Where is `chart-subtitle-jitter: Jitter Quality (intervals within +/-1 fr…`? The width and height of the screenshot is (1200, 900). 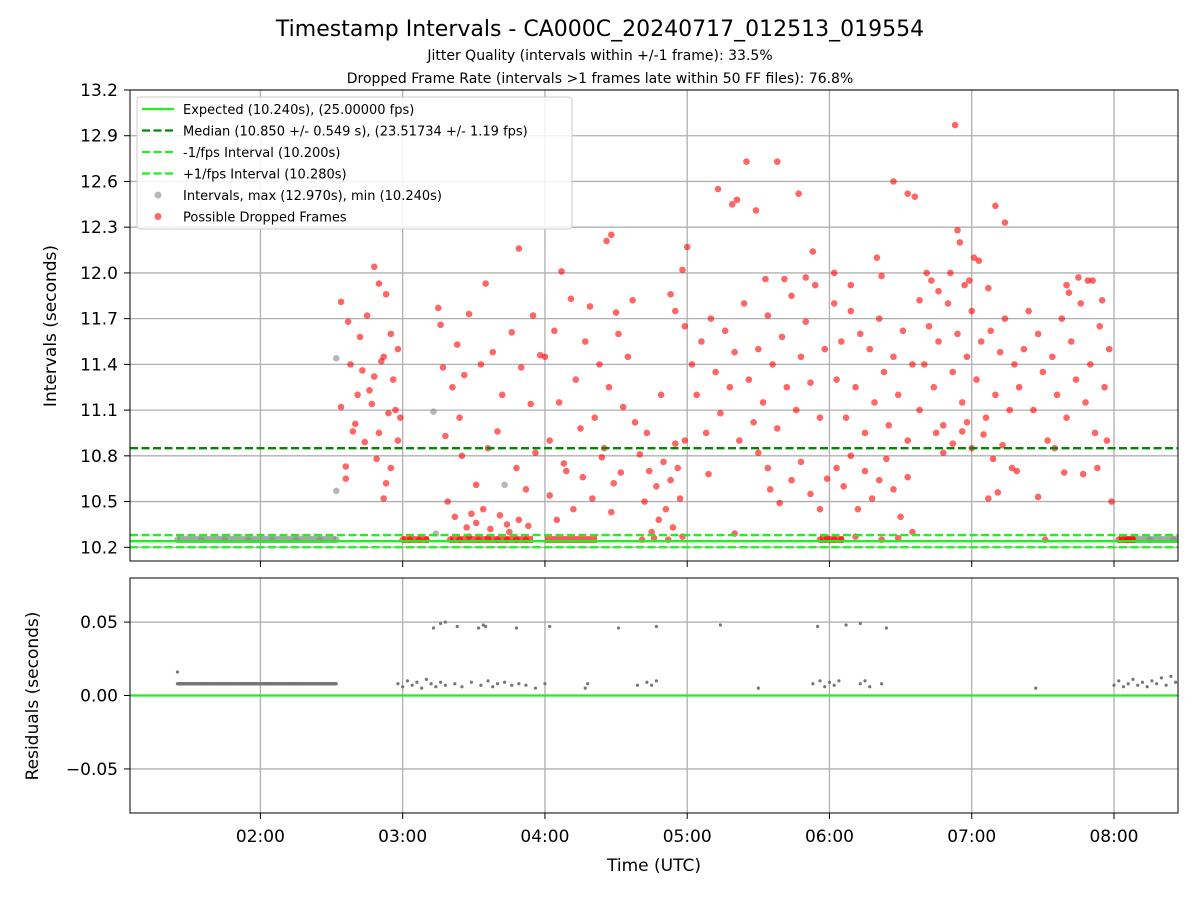 chart-subtitle-jitter: Jitter Quality (intervals within +/-1 fr… is located at coordinates (599, 56).